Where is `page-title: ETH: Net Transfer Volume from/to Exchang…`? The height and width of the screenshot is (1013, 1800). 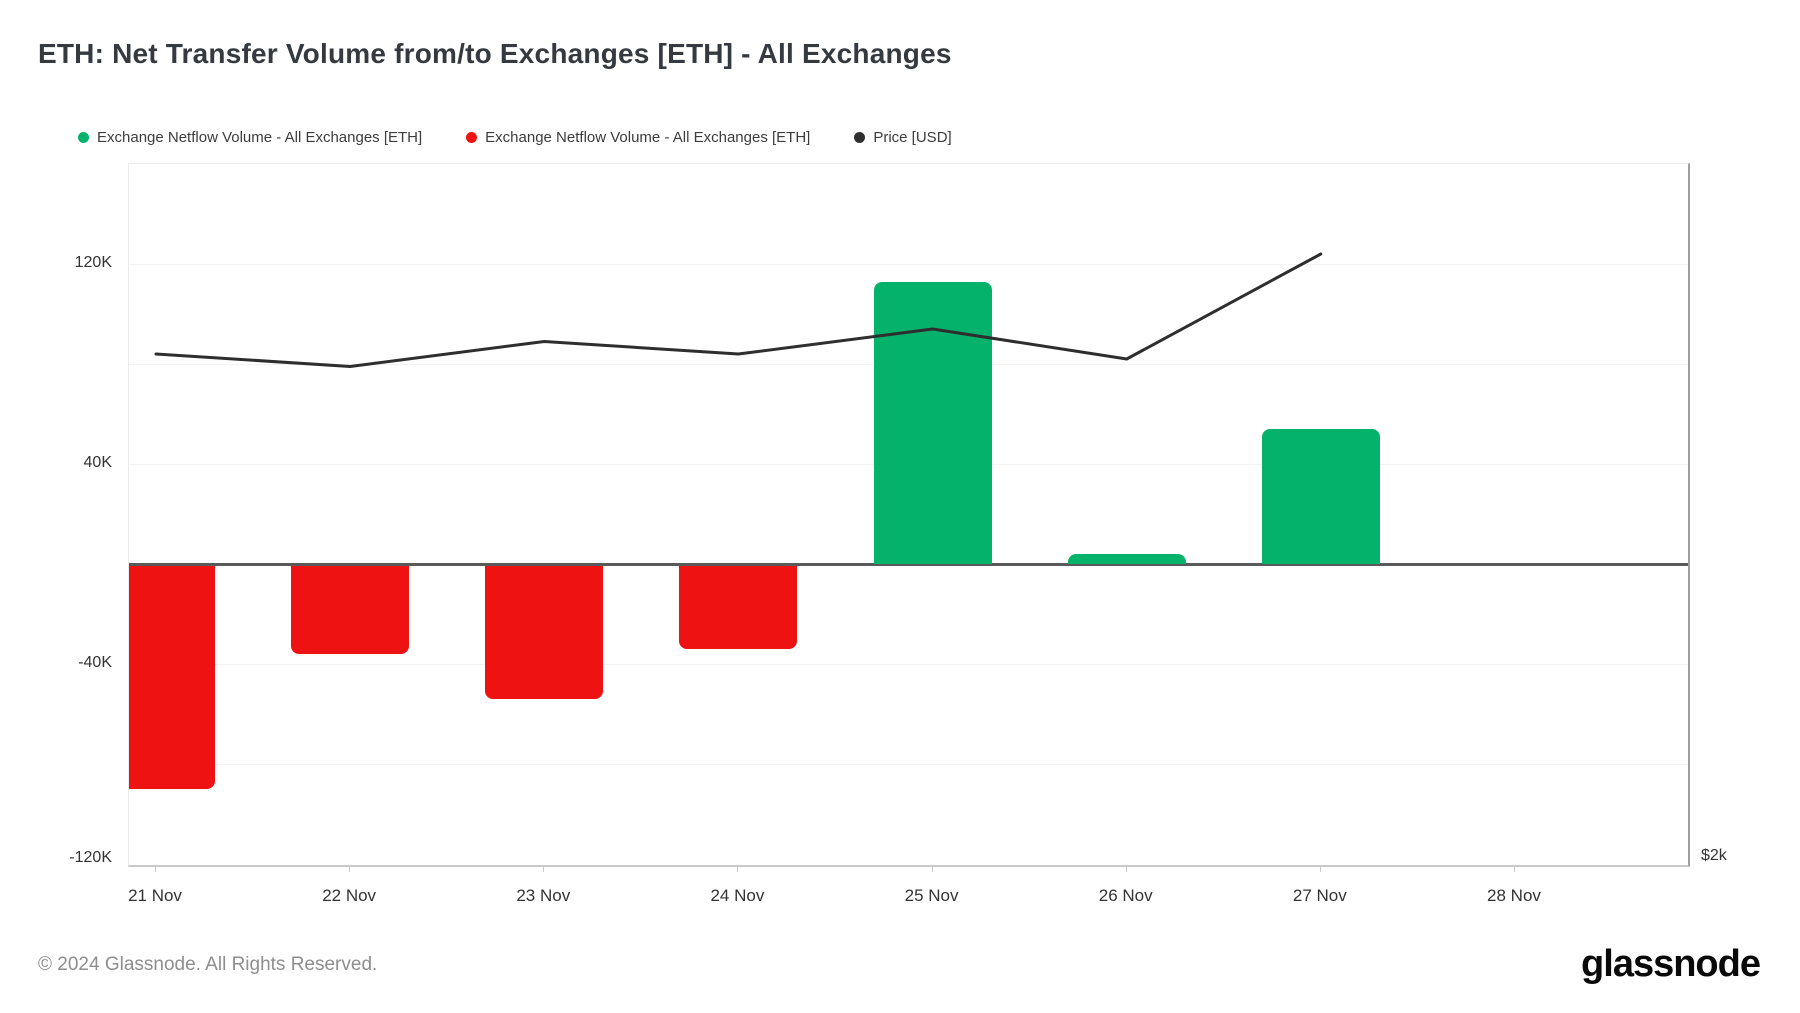
page-title: ETH: Net Transfer Volume from/to Exchang… is located at coordinates (495, 53).